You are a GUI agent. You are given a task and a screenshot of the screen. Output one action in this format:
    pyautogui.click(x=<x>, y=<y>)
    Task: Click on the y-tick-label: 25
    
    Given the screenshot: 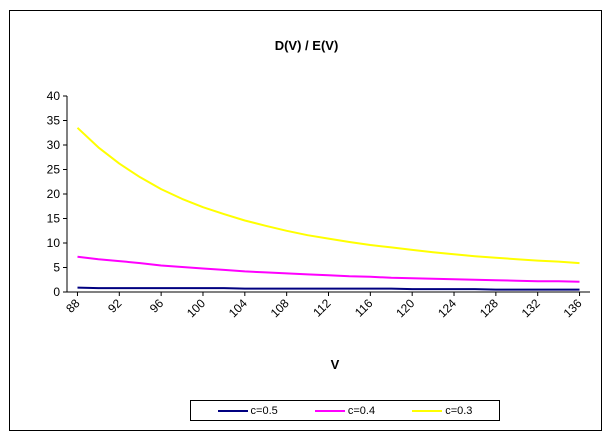 What is the action you would take?
    pyautogui.click(x=54, y=170)
    